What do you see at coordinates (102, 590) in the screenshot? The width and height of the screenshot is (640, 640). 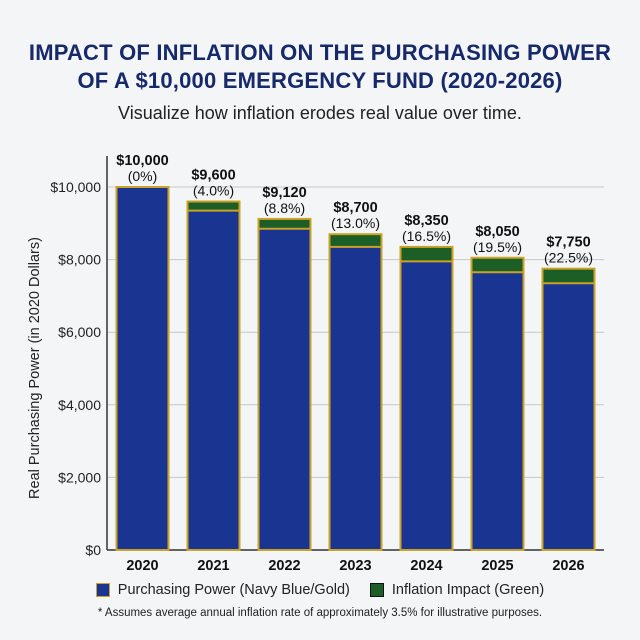 I see `legend-swatch-navy` at bounding box center [102, 590].